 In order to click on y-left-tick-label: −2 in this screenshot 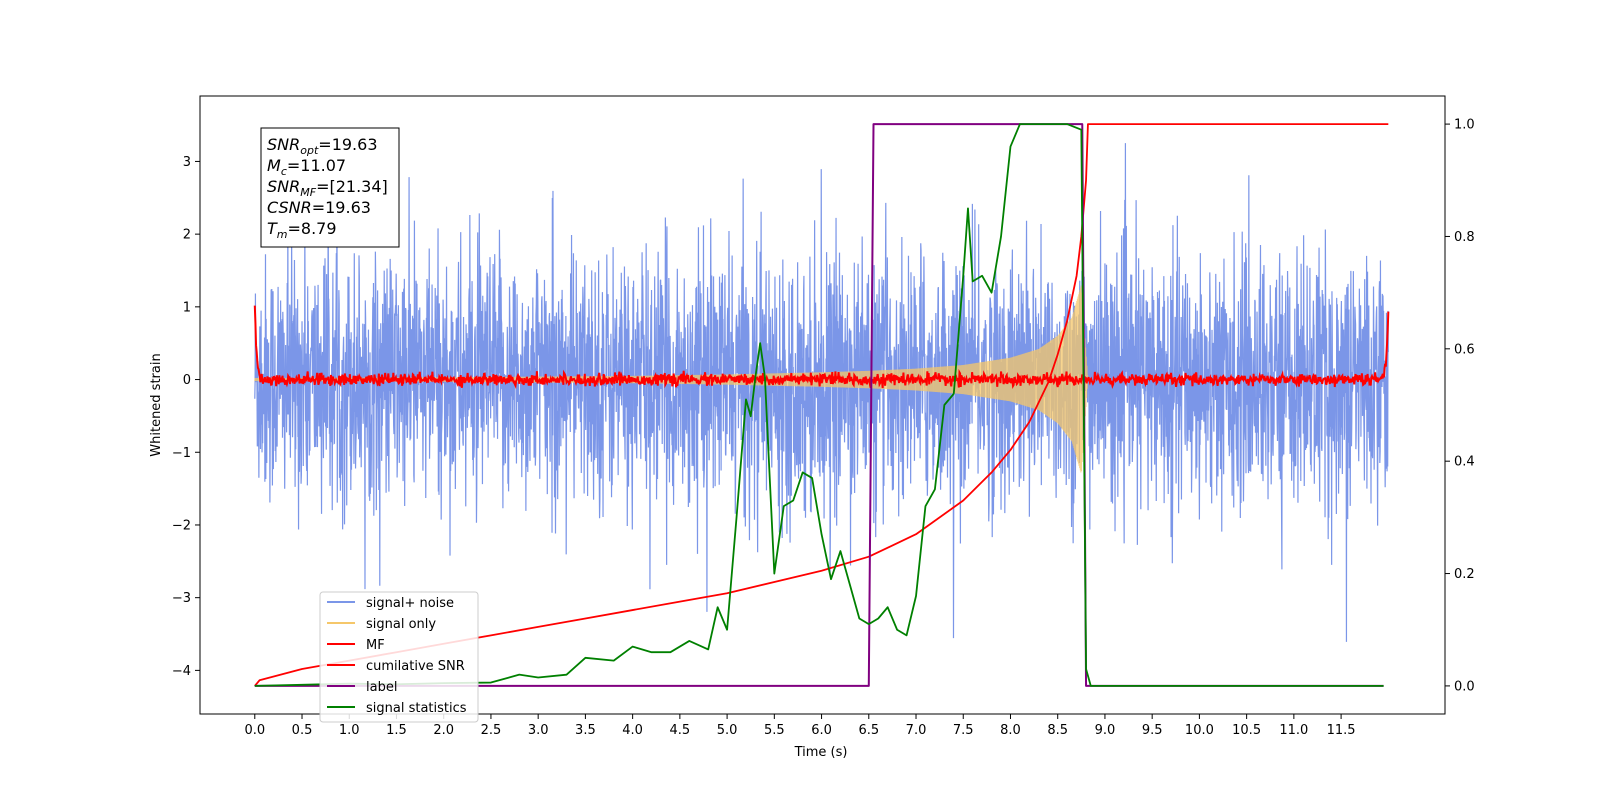, I will do `click(181, 525)`.